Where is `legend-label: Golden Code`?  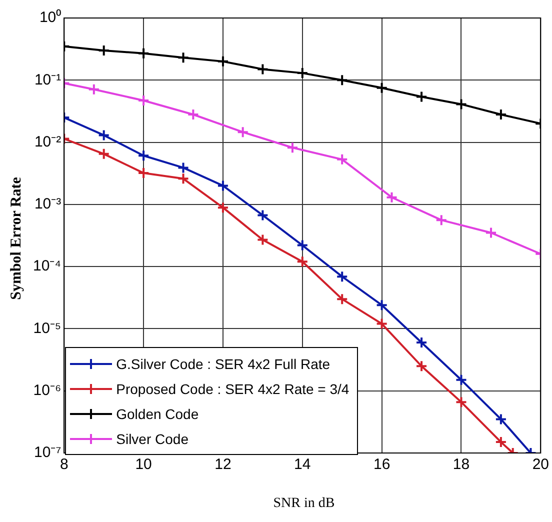 legend-label: Golden Code is located at coordinates (157, 414).